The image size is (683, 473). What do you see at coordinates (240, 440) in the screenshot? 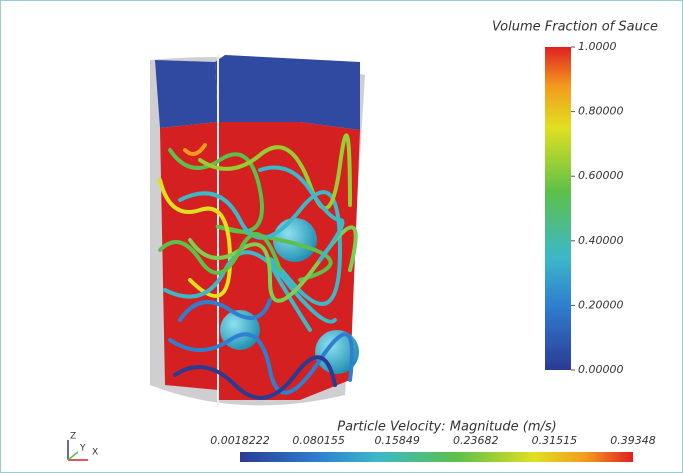
I see `tick-label: 0.0018222` at bounding box center [240, 440].